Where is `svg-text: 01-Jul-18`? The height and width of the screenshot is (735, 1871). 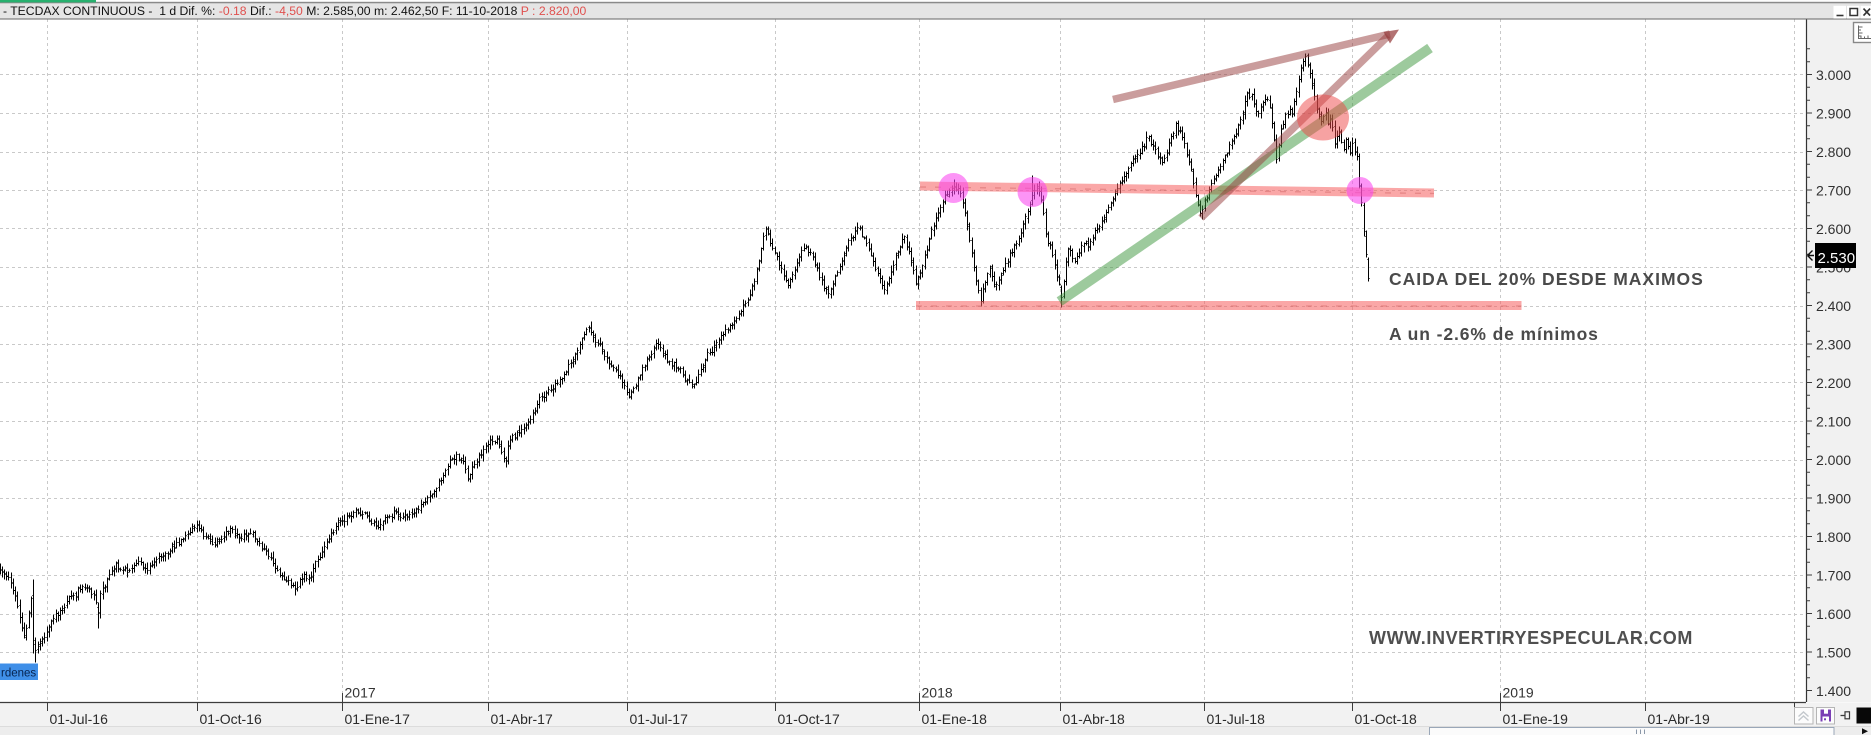
svg-text: 01-Jul-18 is located at coordinates (1236, 719).